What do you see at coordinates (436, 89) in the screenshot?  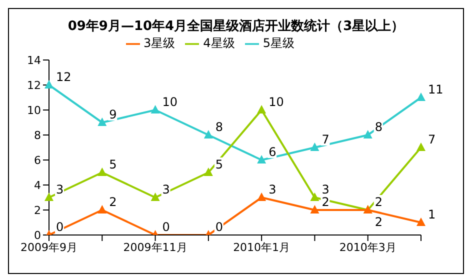 I see `data-label: 11` at bounding box center [436, 89].